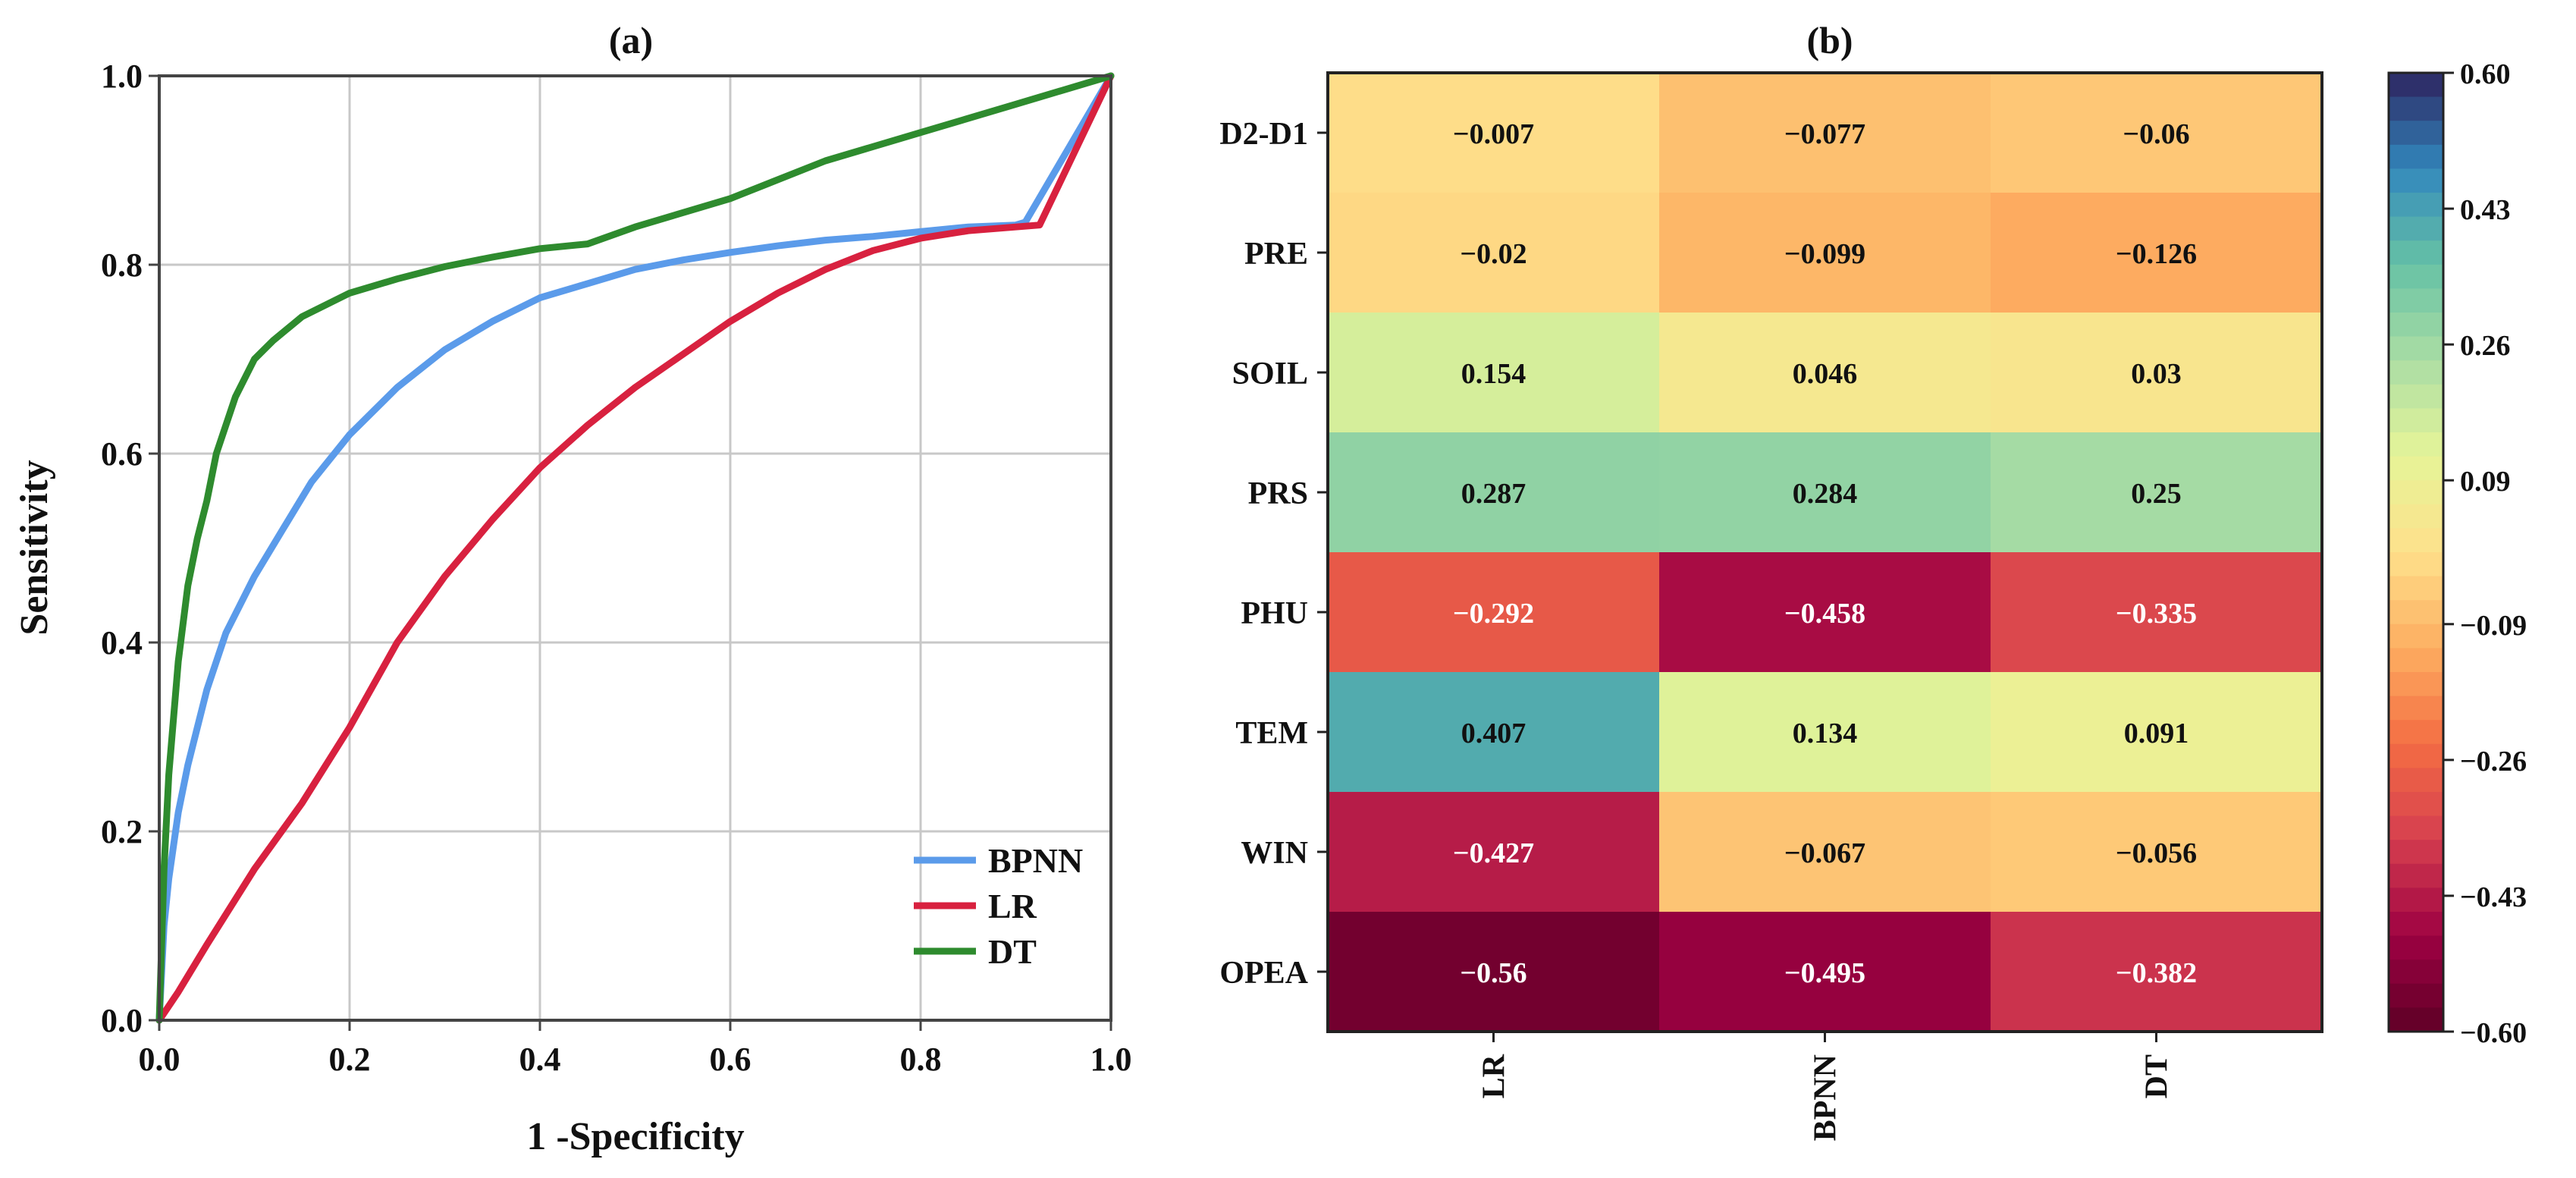 The width and height of the screenshot is (2576, 1178). Describe the element at coordinates (1826, 1097) in the screenshot. I see `heatmap-column-label: BPNN` at that location.